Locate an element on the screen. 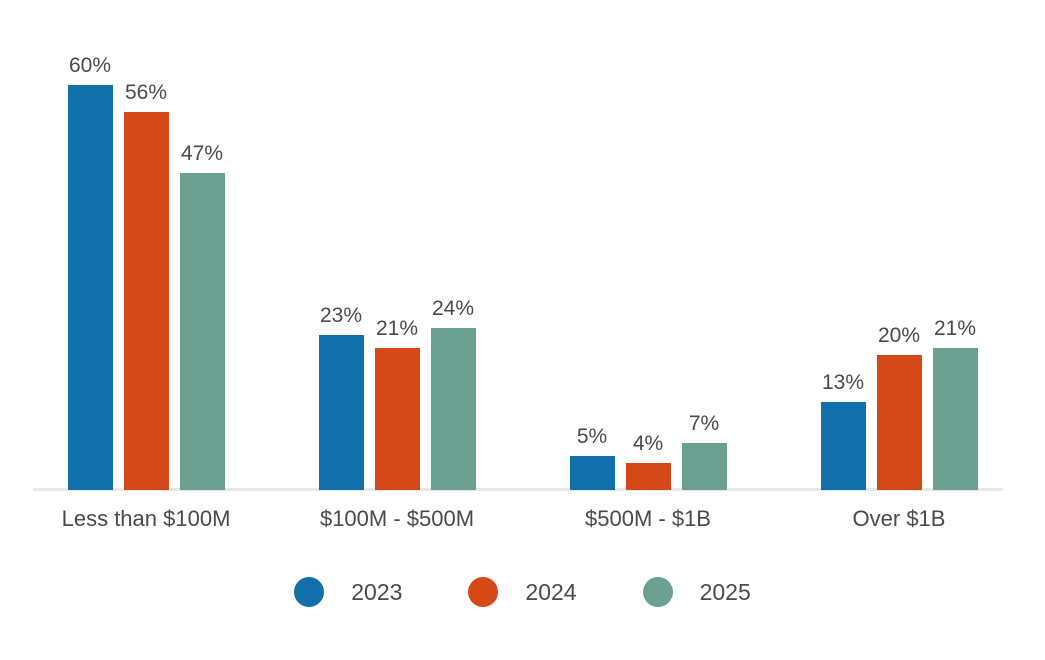 This screenshot has width=1045, height=660. bar-column: 47% is located at coordinates (202, 315).